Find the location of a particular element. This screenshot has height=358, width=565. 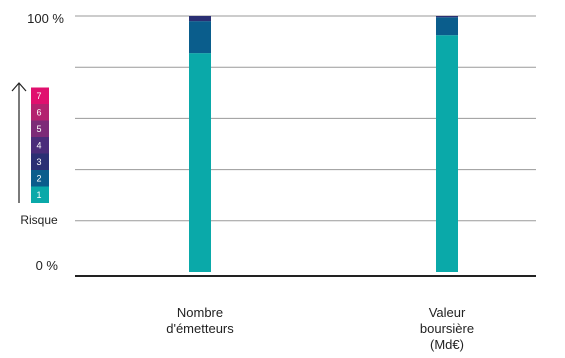

risk-legend: 1 2 3 4 5 6 7 Risque is located at coordinates (34, 154).